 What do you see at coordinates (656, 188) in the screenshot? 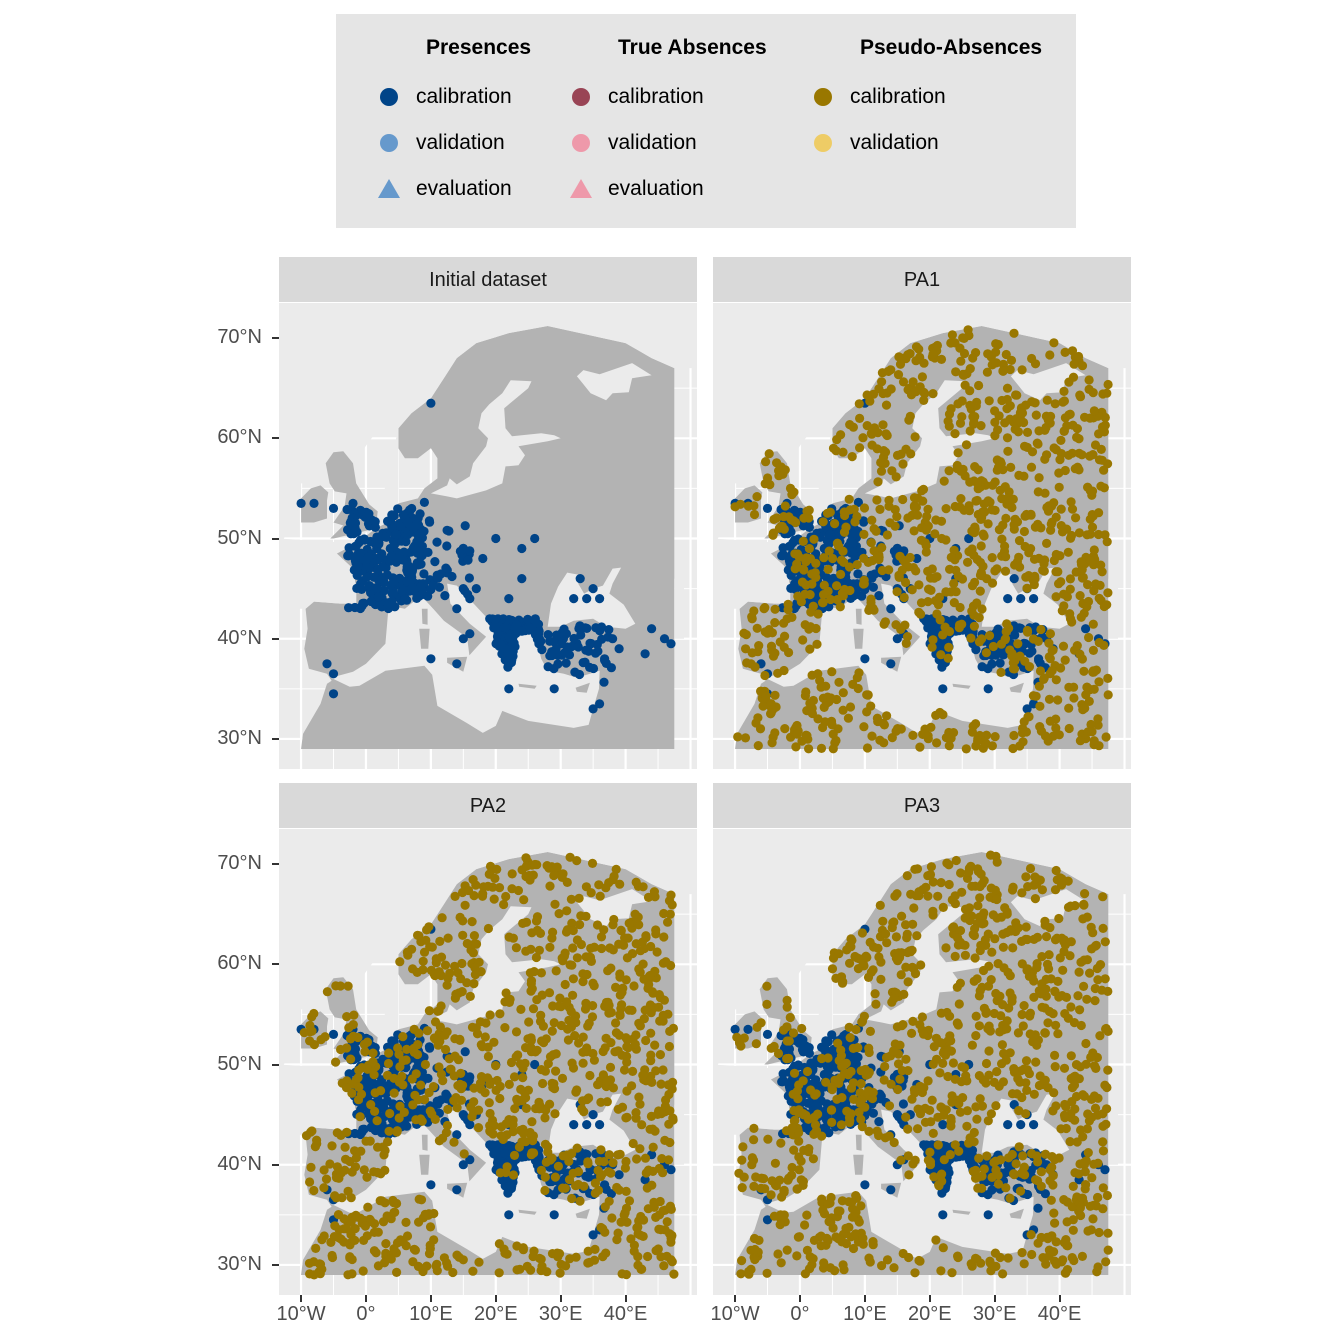
I see `legend-item-label: evaluation` at bounding box center [656, 188].